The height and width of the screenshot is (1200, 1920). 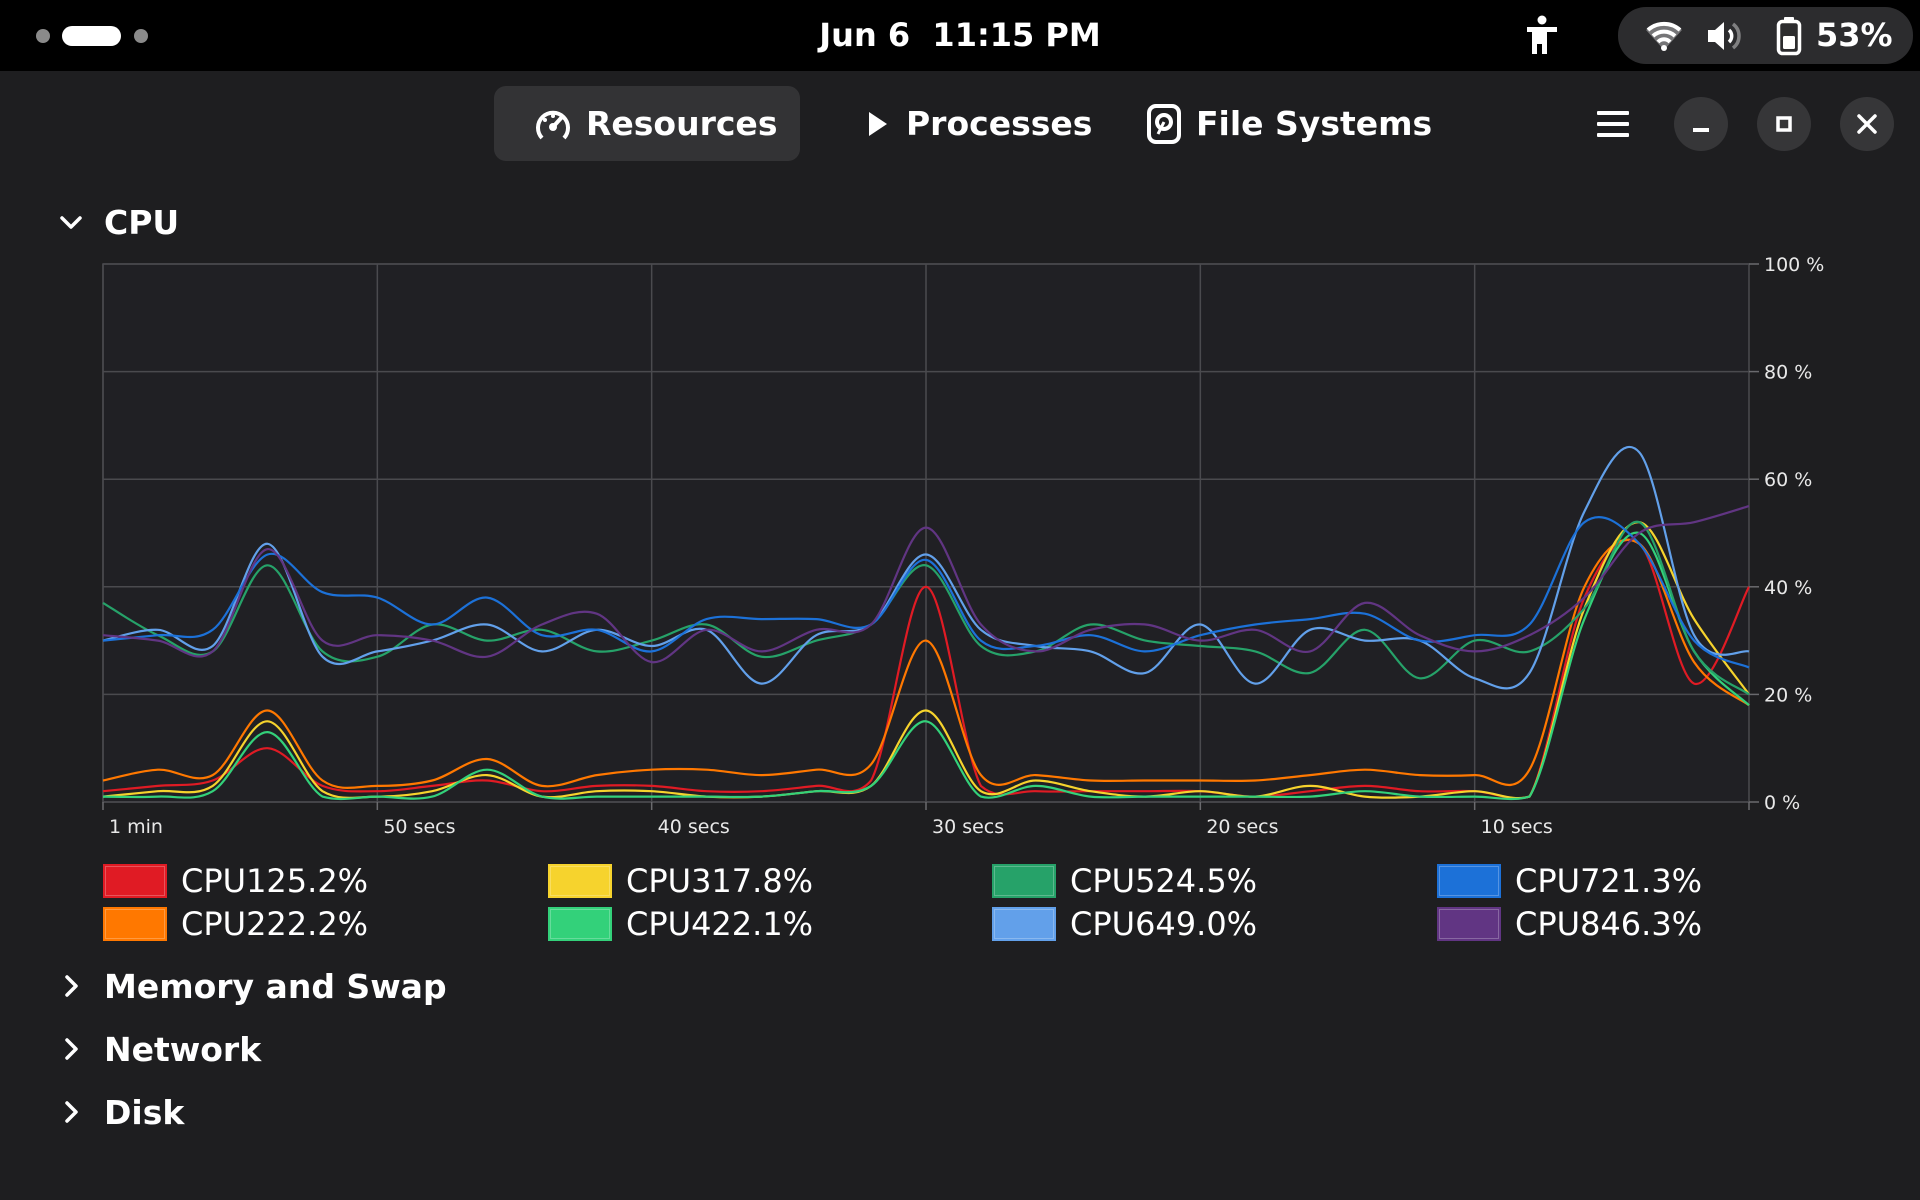 What do you see at coordinates (317, 924) in the screenshot?
I see `legend-cpu-value: 22.2%` at bounding box center [317, 924].